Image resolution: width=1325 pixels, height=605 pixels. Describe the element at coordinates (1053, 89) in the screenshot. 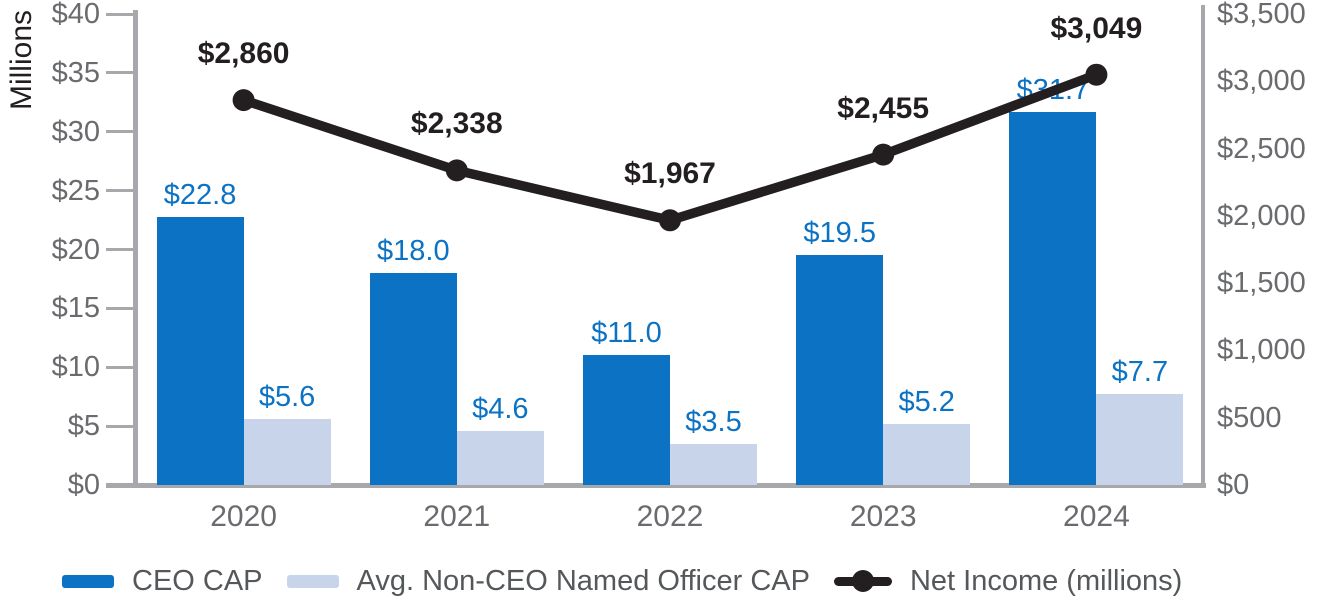

I see `ceo-cap-value-label: $31.7` at that location.